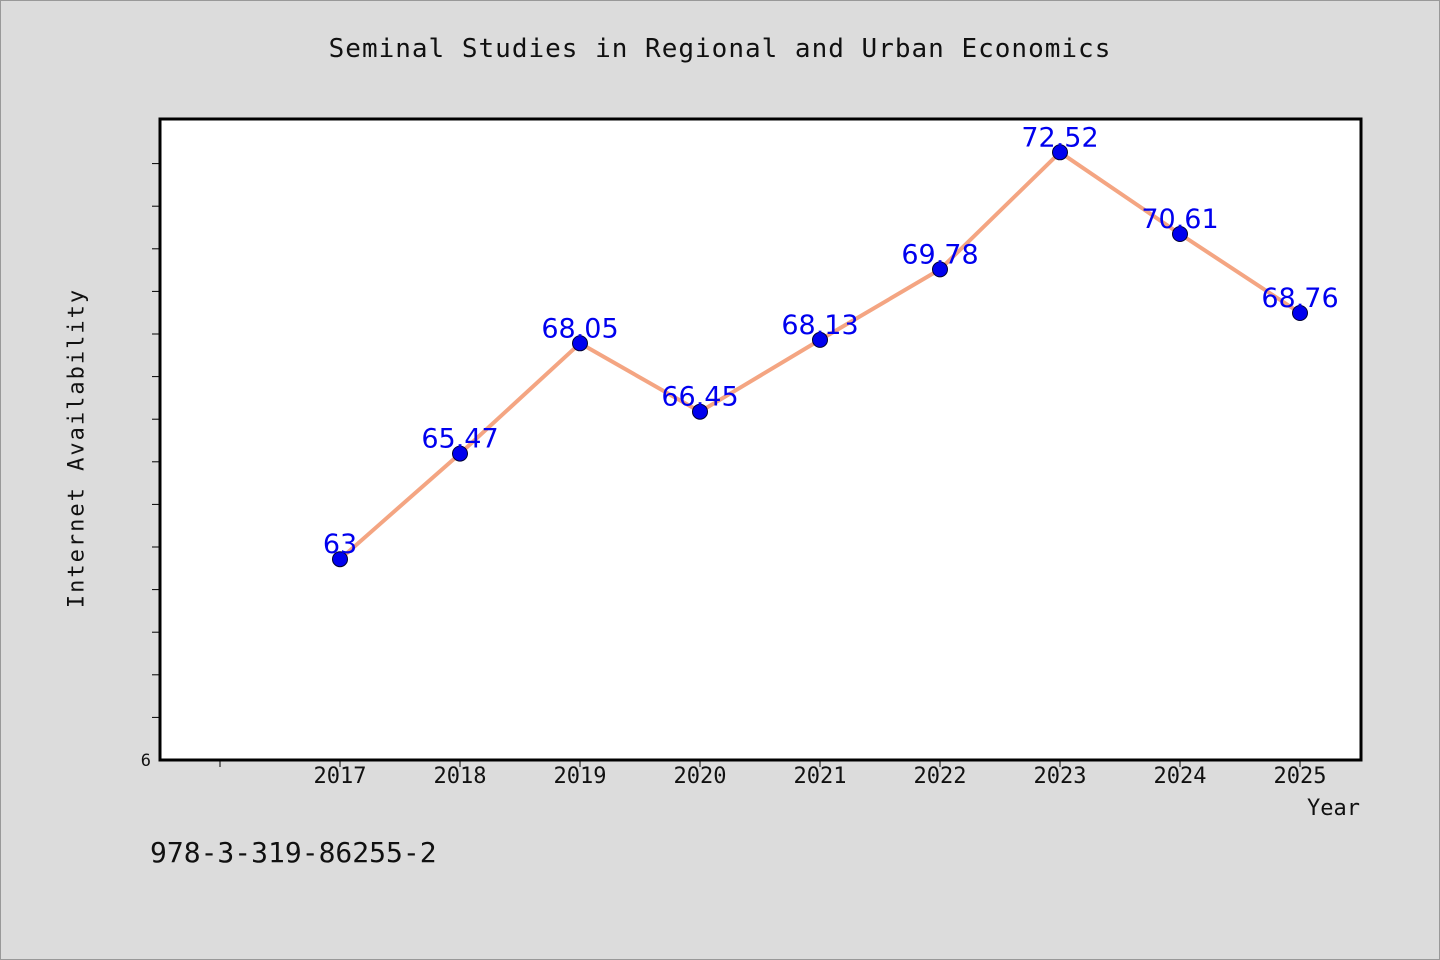  Describe the element at coordinates (1300, 776) in the screenshot. I see `x-tick-label: 2025` at that location.